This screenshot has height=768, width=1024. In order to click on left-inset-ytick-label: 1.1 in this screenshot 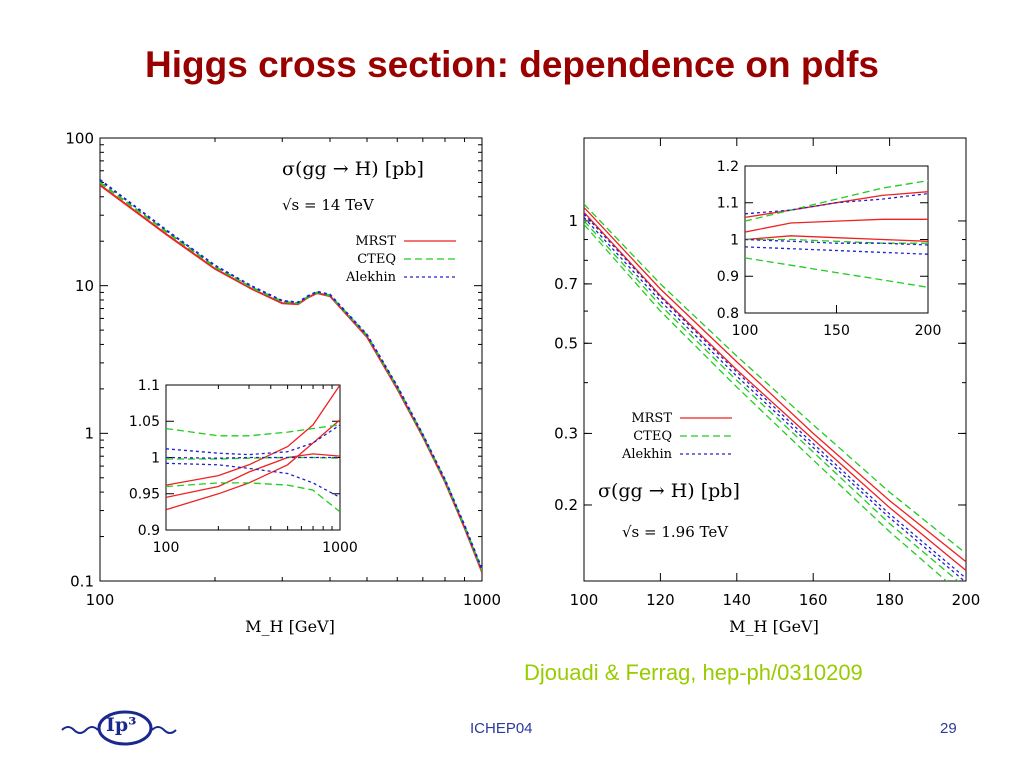, I will do `click(149, 386)`.